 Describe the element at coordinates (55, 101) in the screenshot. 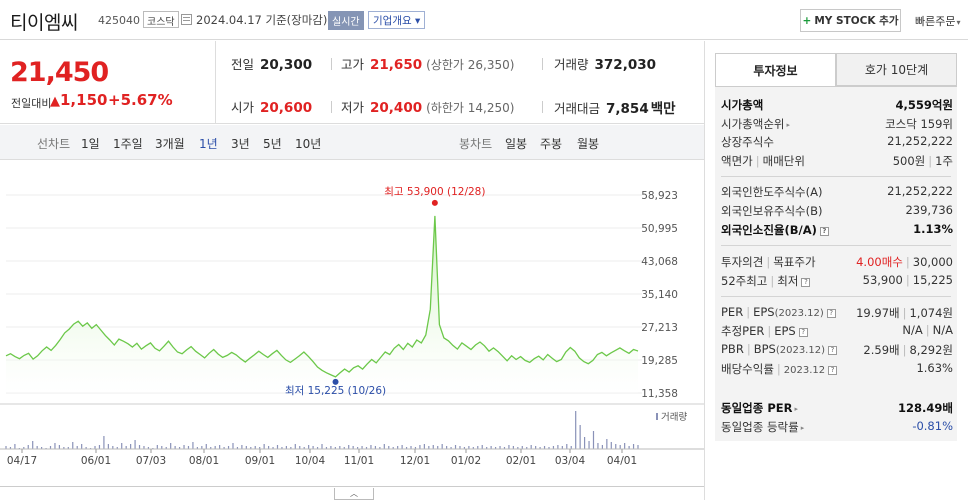

I see `up-triangle-icon: ▲` at that location.